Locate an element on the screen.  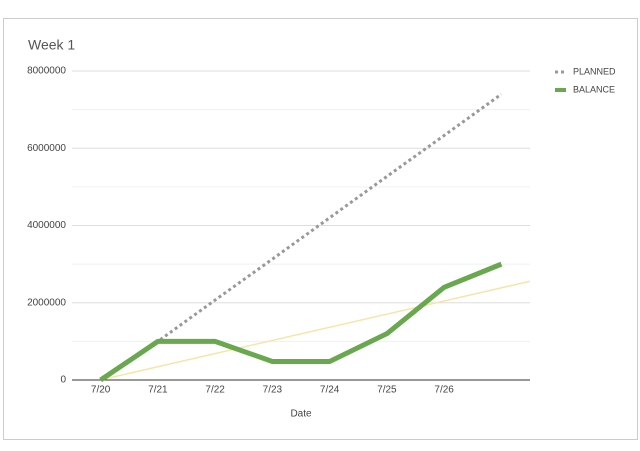
y-tick-label: 2000000 is located at coordinates (46, 302).